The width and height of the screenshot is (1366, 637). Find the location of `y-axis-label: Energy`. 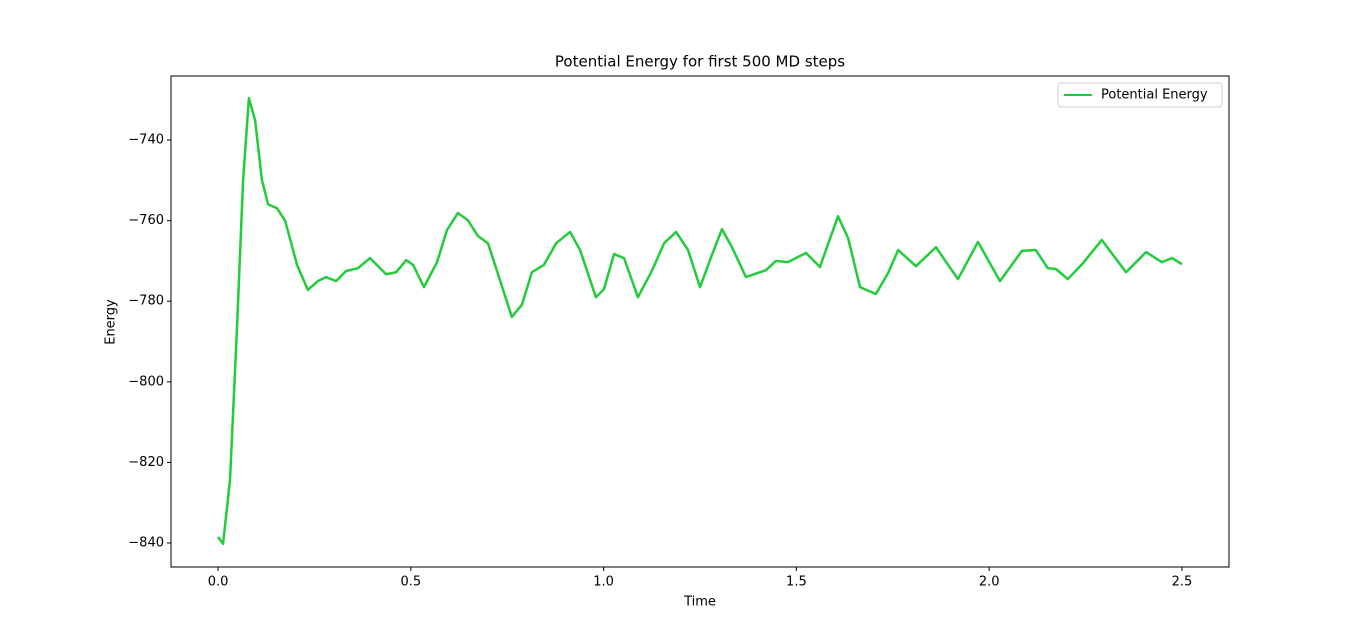

y-axis-label: Energy is located at coordinates (111, 322).